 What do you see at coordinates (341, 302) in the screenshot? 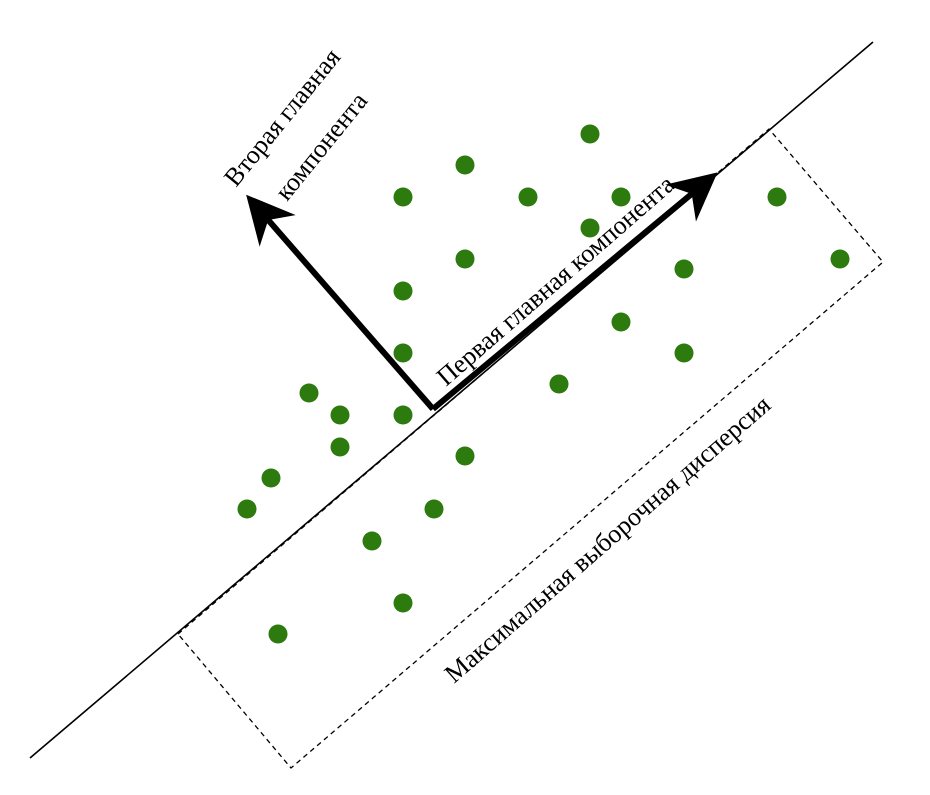
I see `second-component-arrow` at bounding box center [341, 302].